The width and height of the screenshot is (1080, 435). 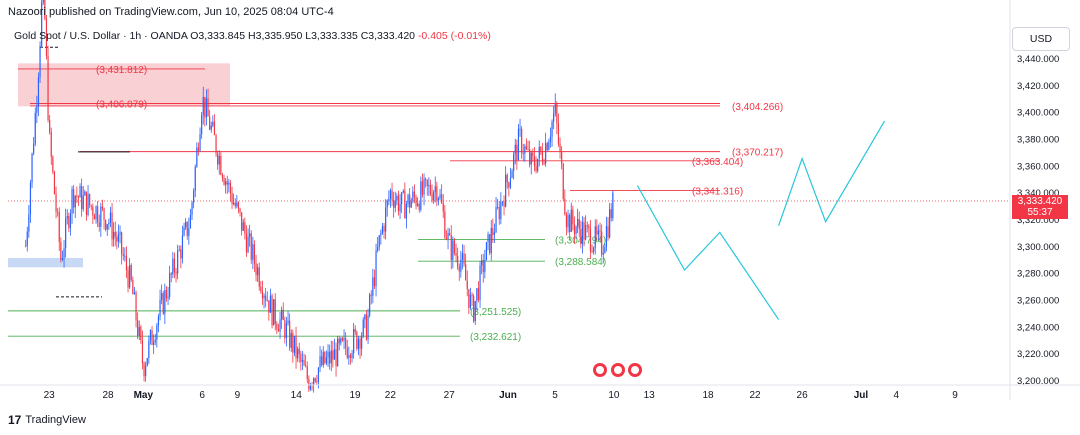 What do you see at coordinates (1038, 193) in the screenshot?
I see `y-tick-label: 3,340.000` at bounding box center [1038, 193].